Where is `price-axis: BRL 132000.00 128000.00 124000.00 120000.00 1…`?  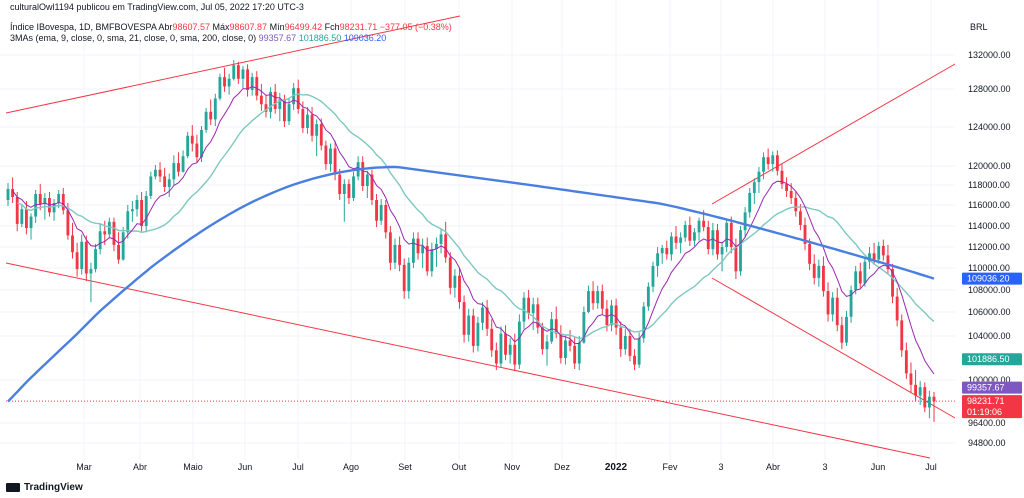
price-axis: BRL 132000.00 128000.00 124000.00 120000.00 1… is located at coordinates (989, 238).